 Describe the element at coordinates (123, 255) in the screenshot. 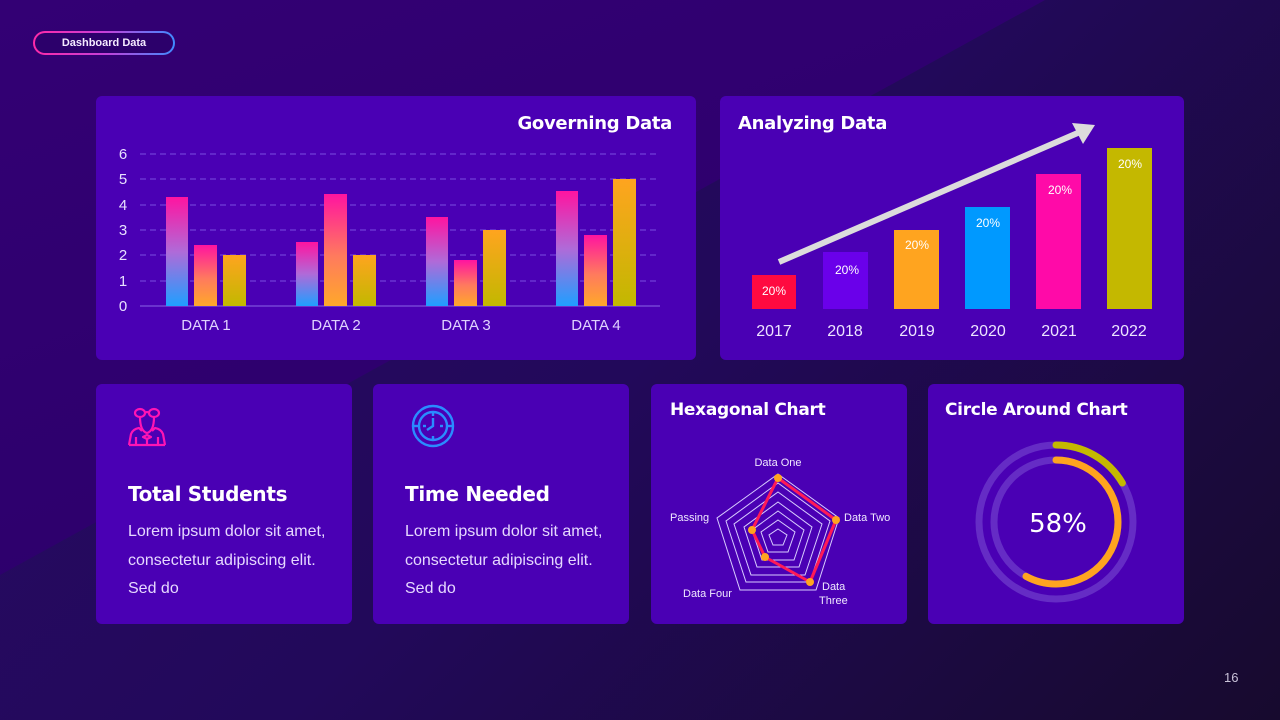

I see `y-tick: 2` at that location.